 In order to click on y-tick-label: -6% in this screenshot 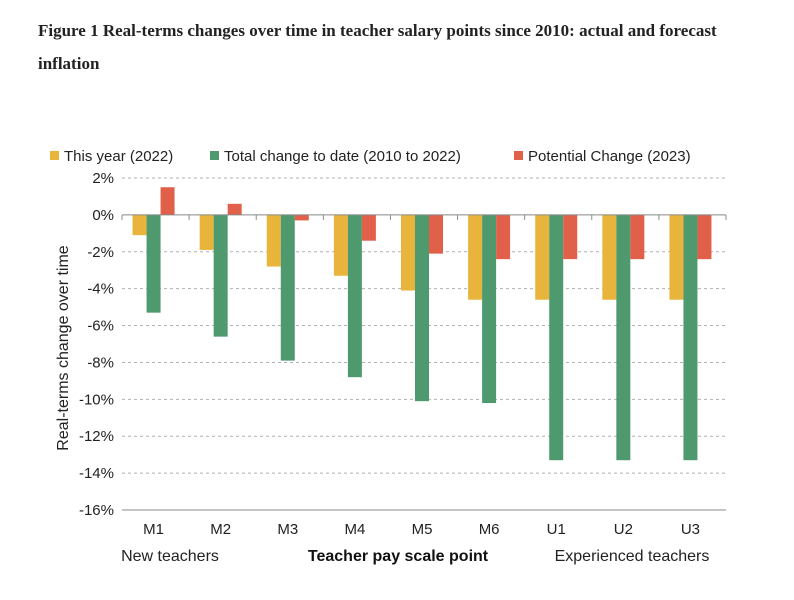, I will do `click(100, 326)`.